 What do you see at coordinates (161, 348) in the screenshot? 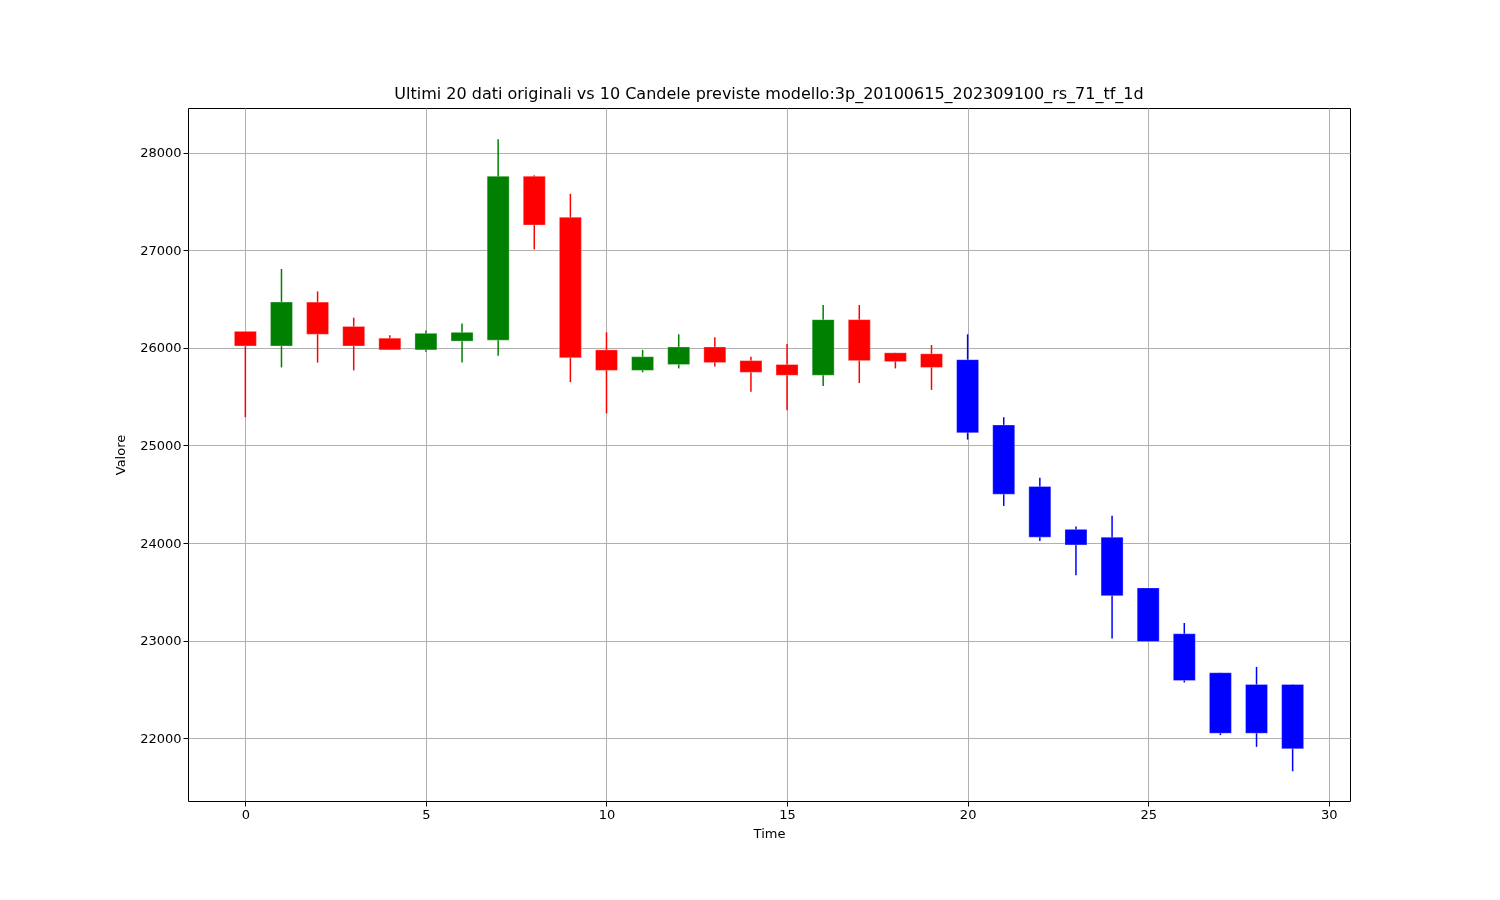
I see `y-tick-label: 26000` at bounding box center [161, 348].